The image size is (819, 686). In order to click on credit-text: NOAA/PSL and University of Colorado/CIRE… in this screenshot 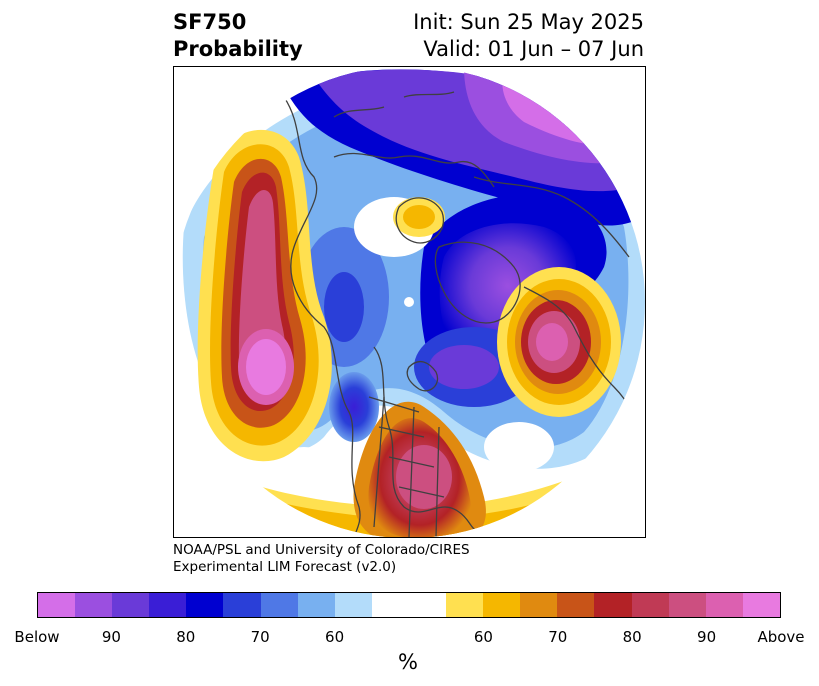, I will do `click(321, 559)`.